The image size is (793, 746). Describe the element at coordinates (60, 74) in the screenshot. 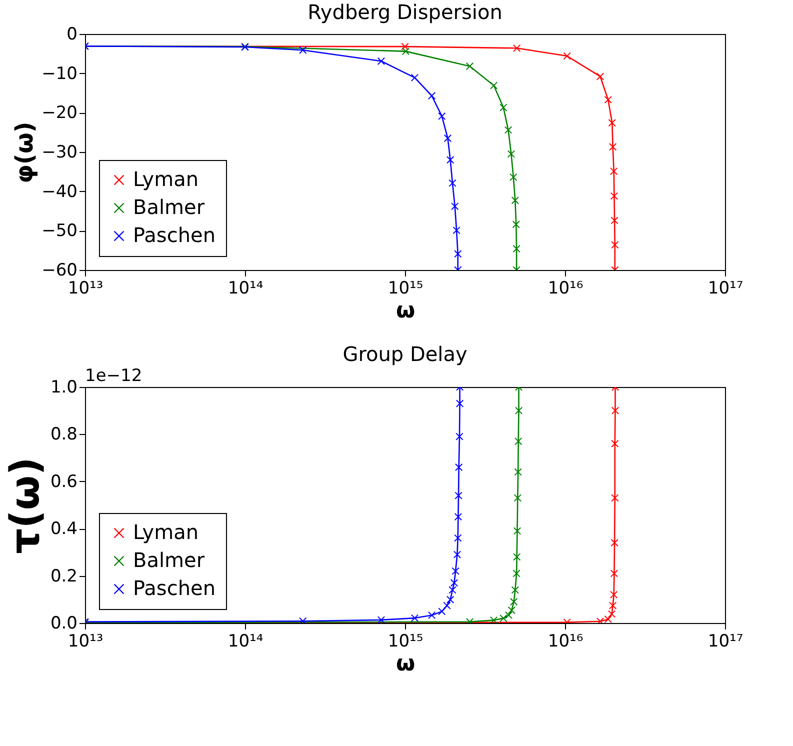

I see `y-tick-label: −10` at that location.